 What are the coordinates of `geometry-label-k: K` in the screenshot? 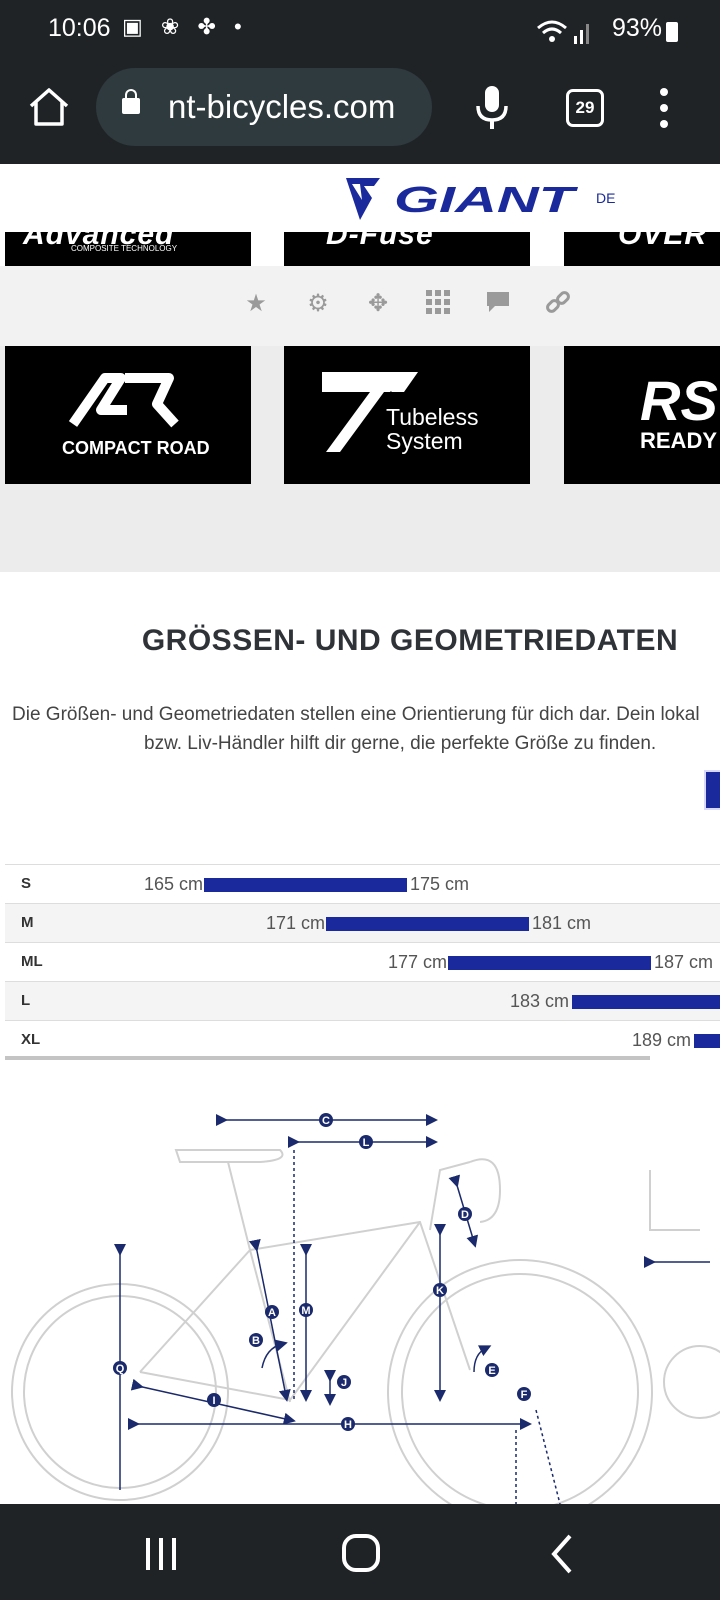 It's located at (440, 1291).